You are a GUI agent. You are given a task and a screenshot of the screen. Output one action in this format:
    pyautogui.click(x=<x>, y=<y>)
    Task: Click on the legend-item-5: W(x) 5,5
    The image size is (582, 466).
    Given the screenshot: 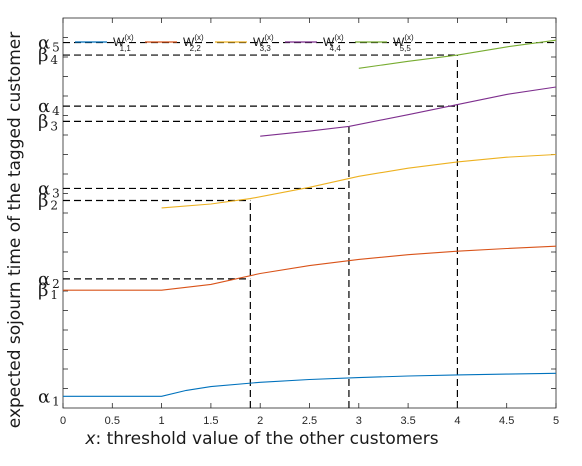 What is the action you would take?
    pyautogui.click(x=384, y=43)
    